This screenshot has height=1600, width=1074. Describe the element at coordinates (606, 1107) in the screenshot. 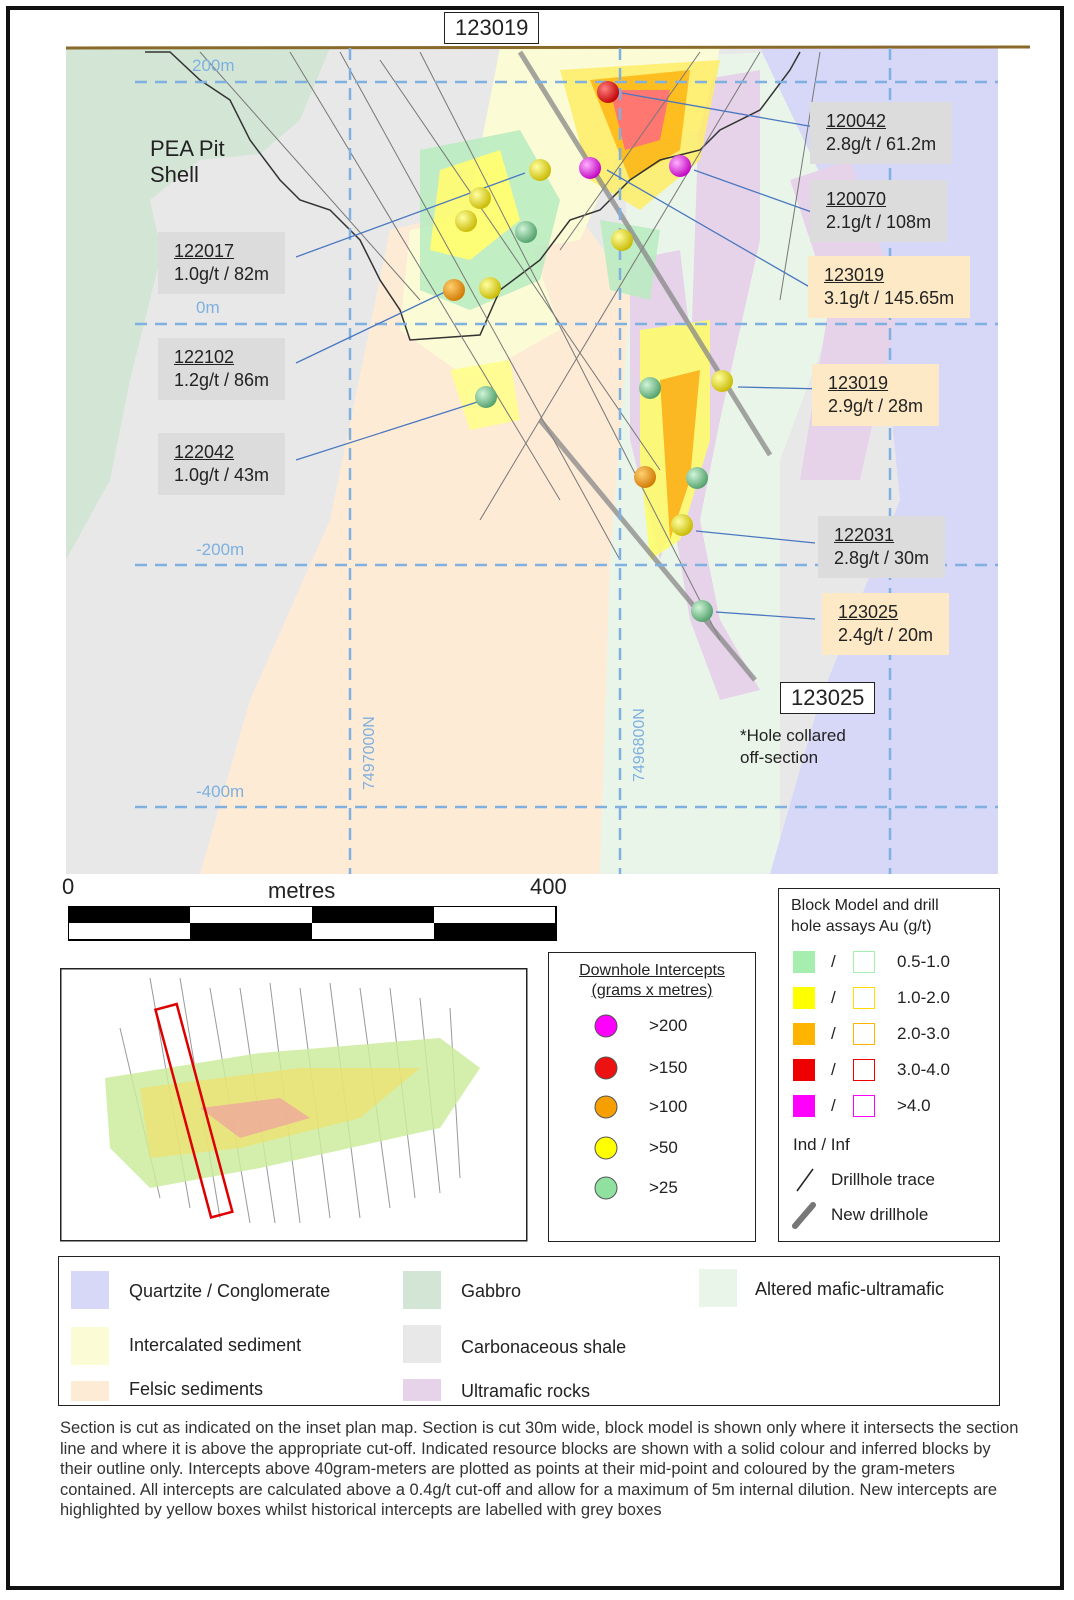

I see `downhole-legend-markers` at that location.